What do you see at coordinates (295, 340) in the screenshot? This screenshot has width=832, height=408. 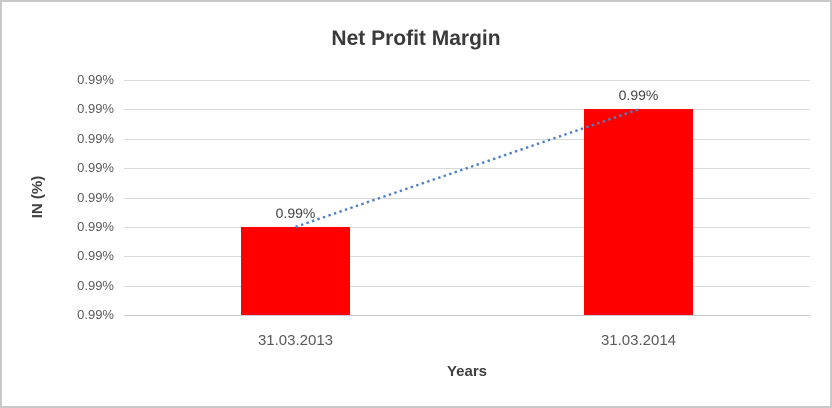 I see `x-category-label: 31.03.2013` at bounding box center [295, 340].